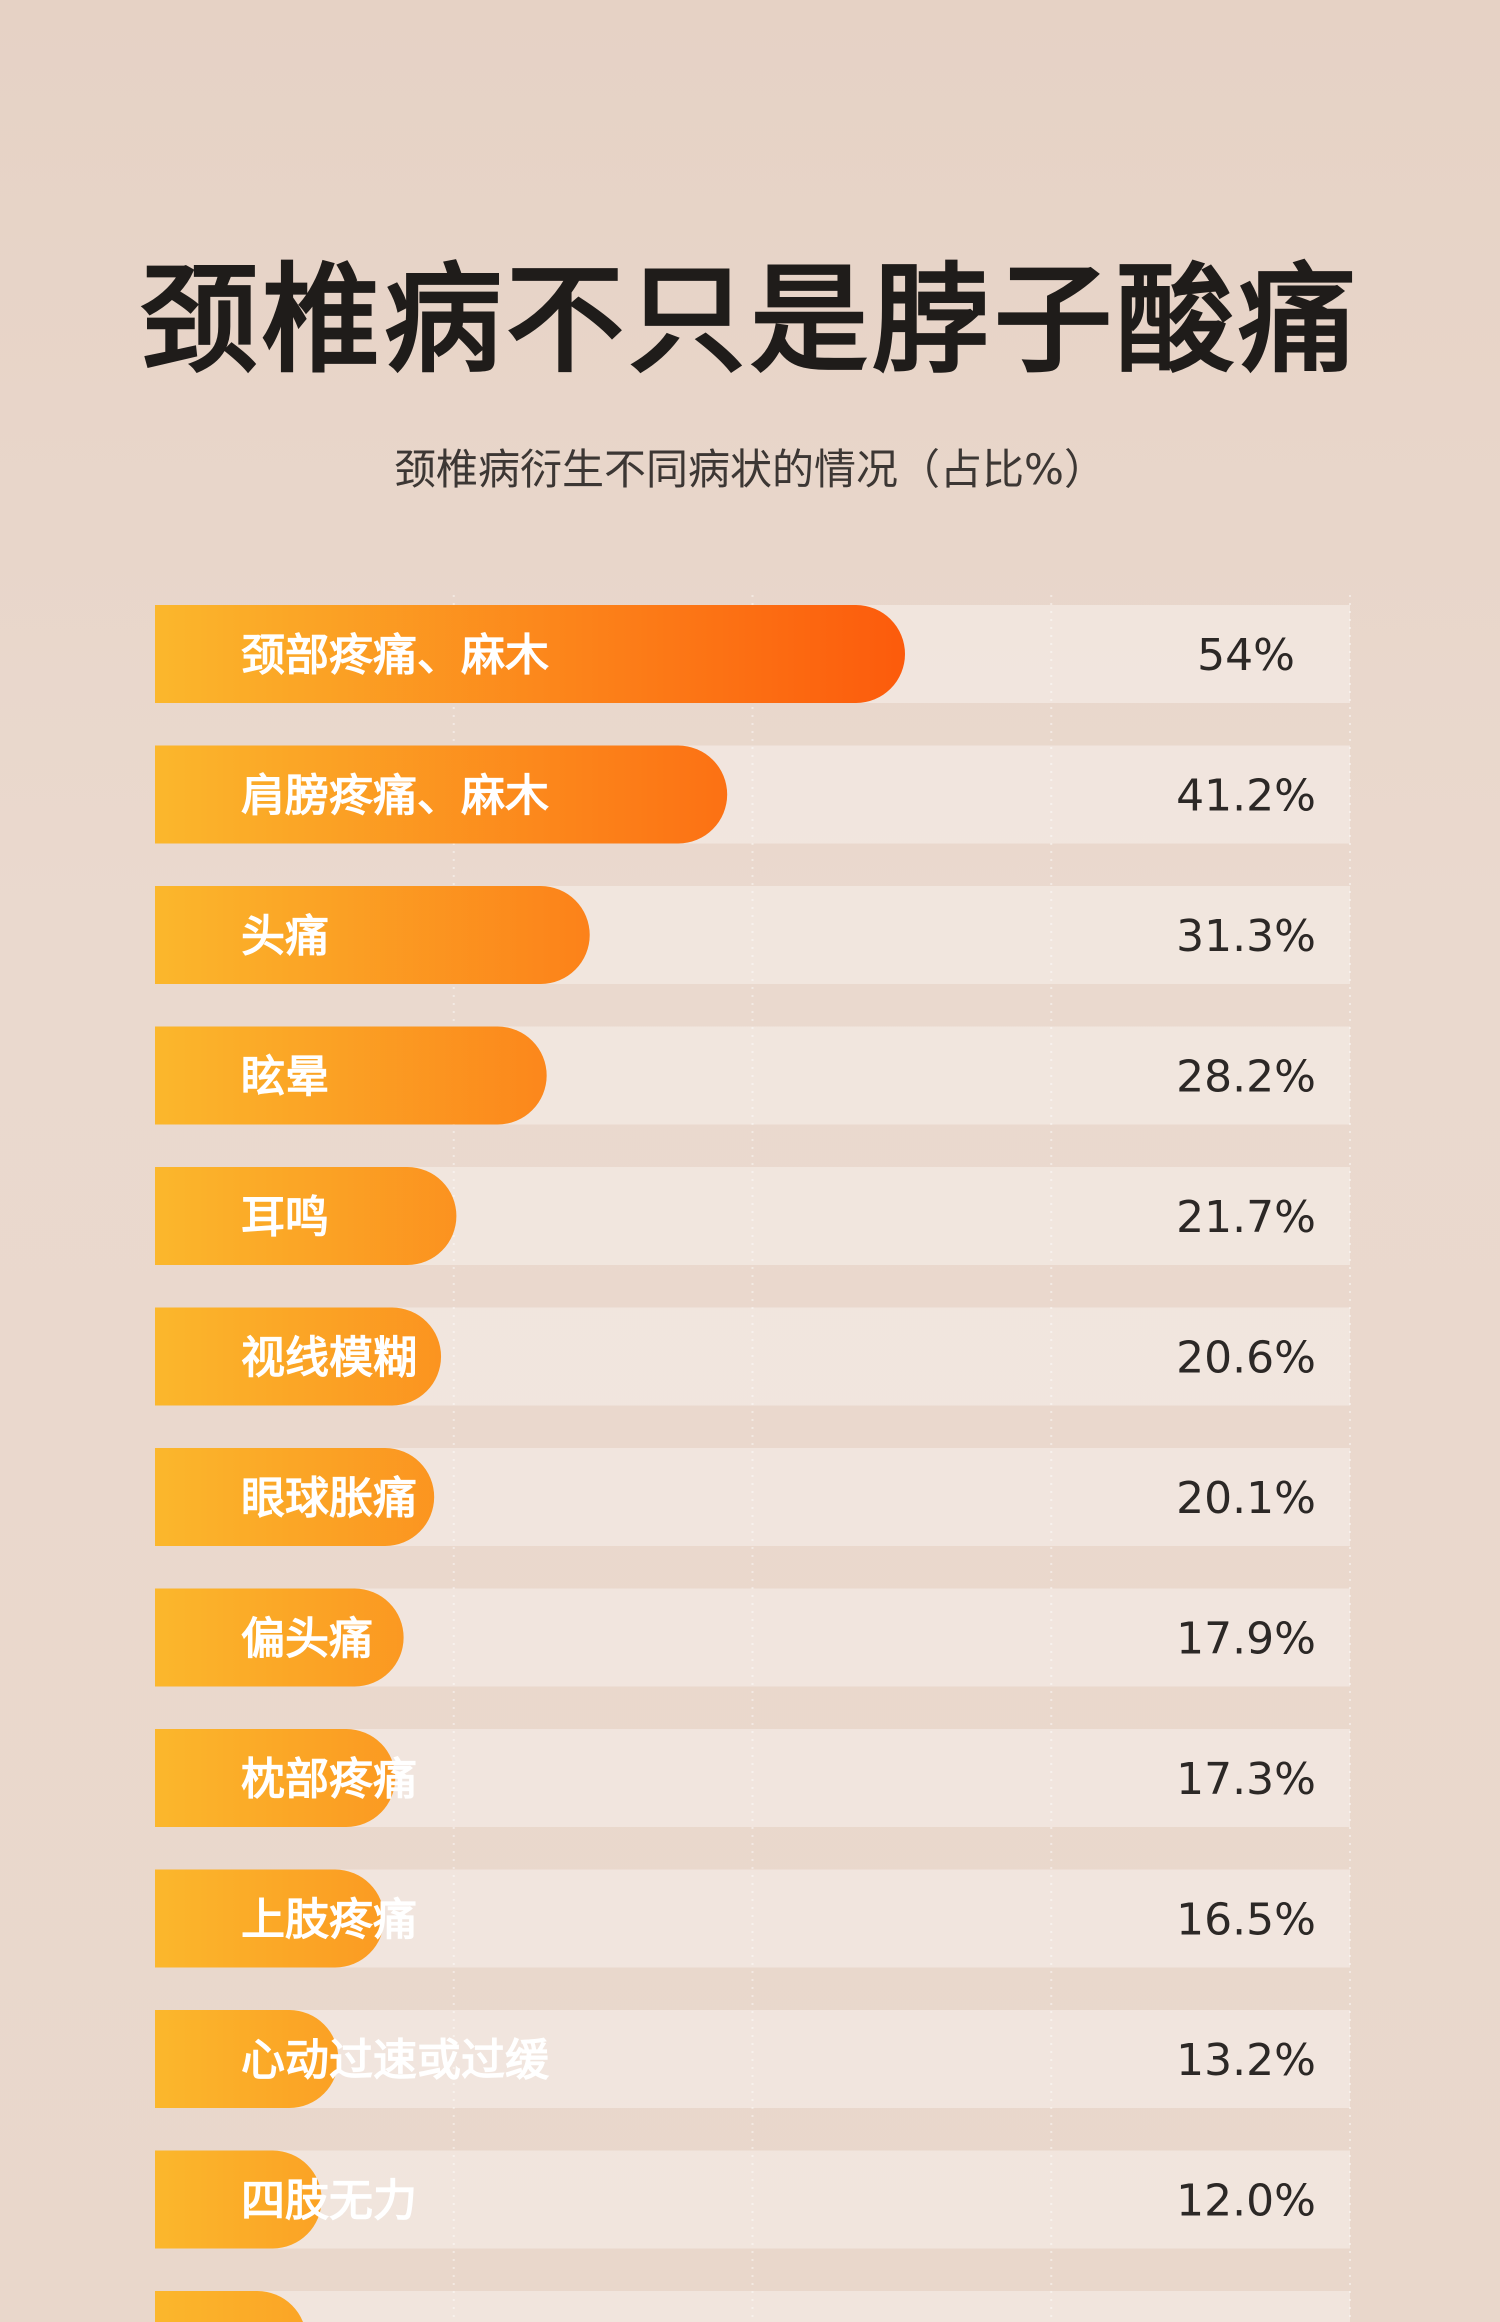  What do you see at coordinates (1246, 1077) in the screenshot?
I see `bar-value-label: 28.2%` at bounding box center [1246, 1077].